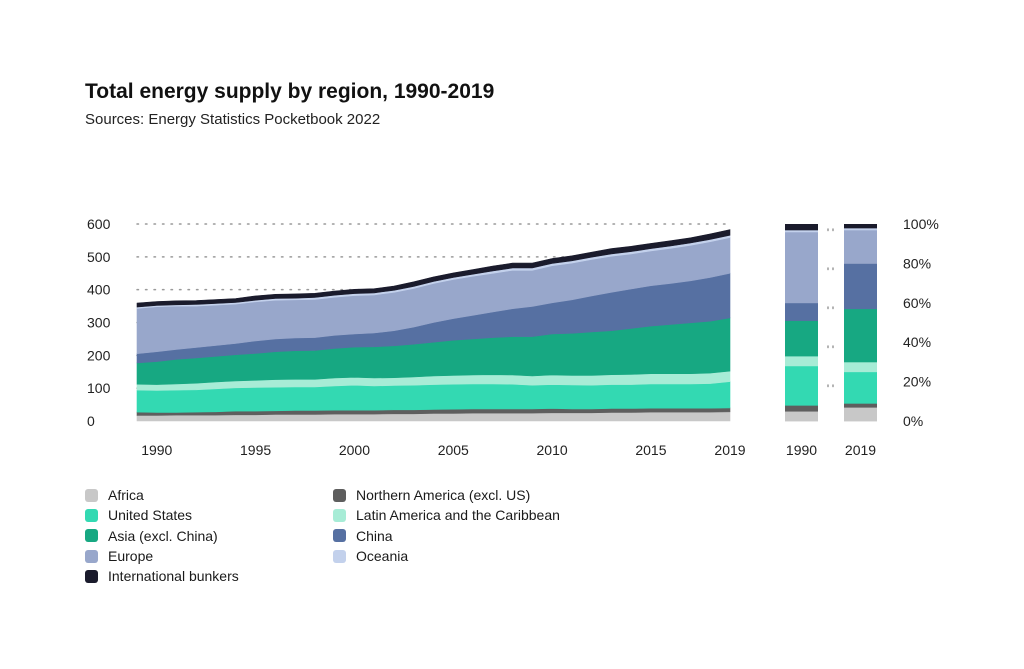 This screenshot has width=1024, height=669. I want to click on bar-2019-international-bunkers, so click(860, 226).